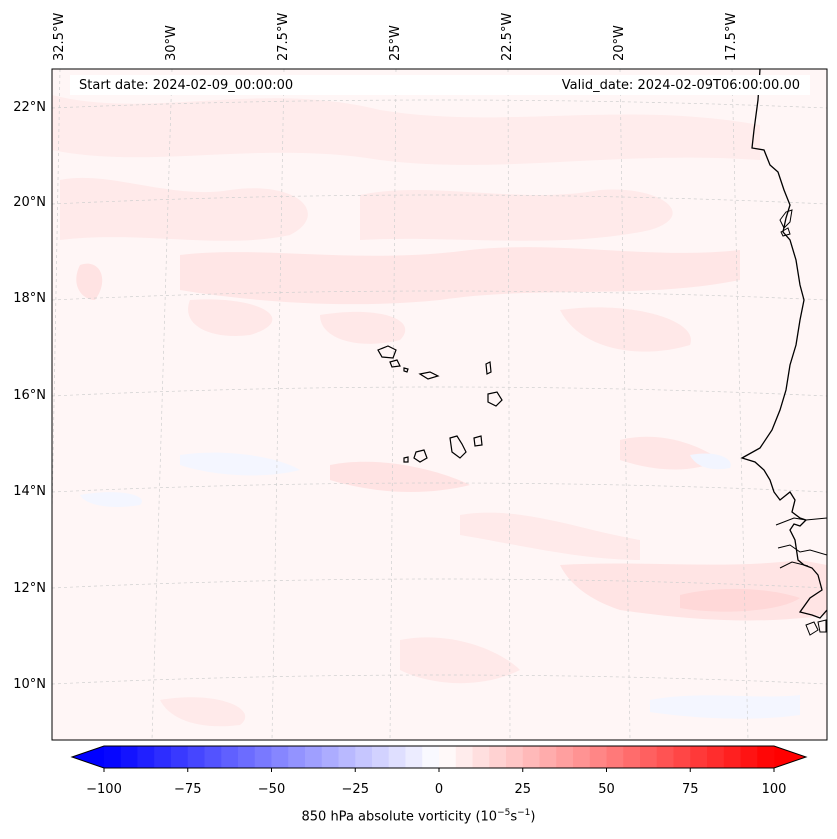 The image size is (837, 839). What do you see at coordinates (29, 684) in the screenshot?
I see `lat-label-10n: 10°N` at bounding box center [29, 684].